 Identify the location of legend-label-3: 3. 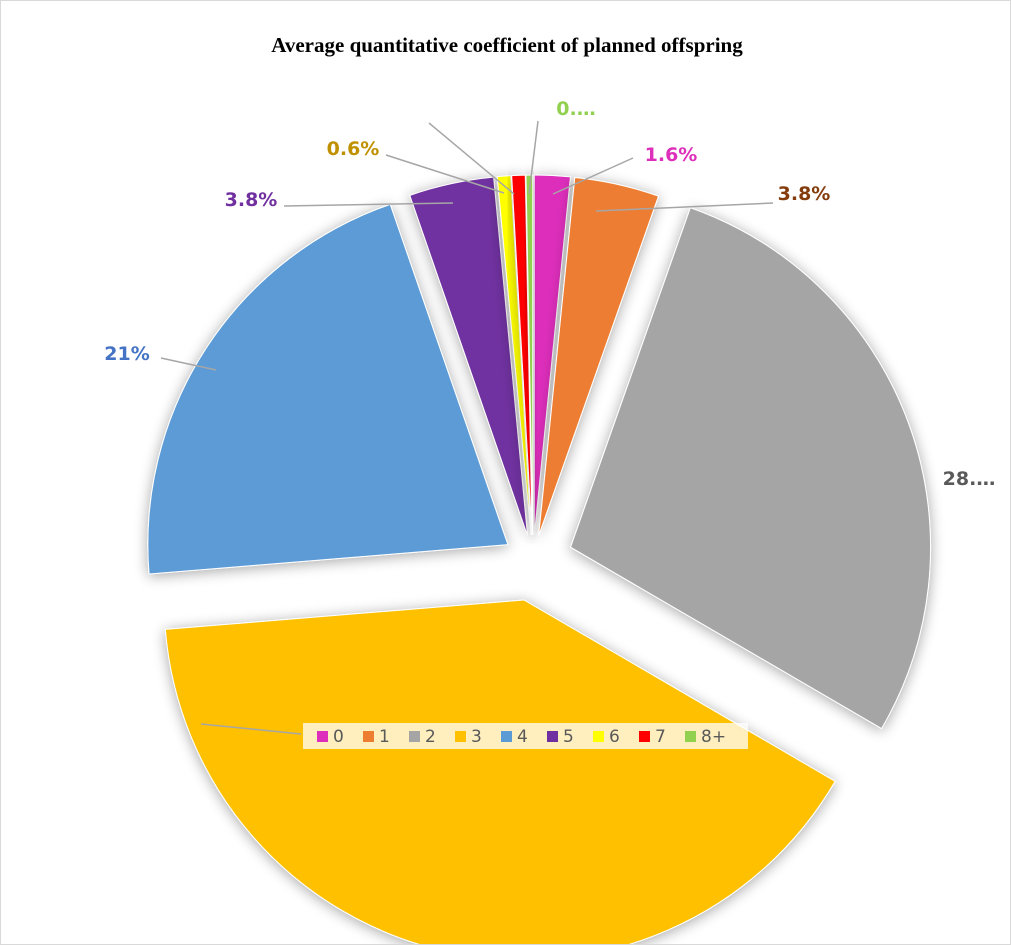
(476, 737).